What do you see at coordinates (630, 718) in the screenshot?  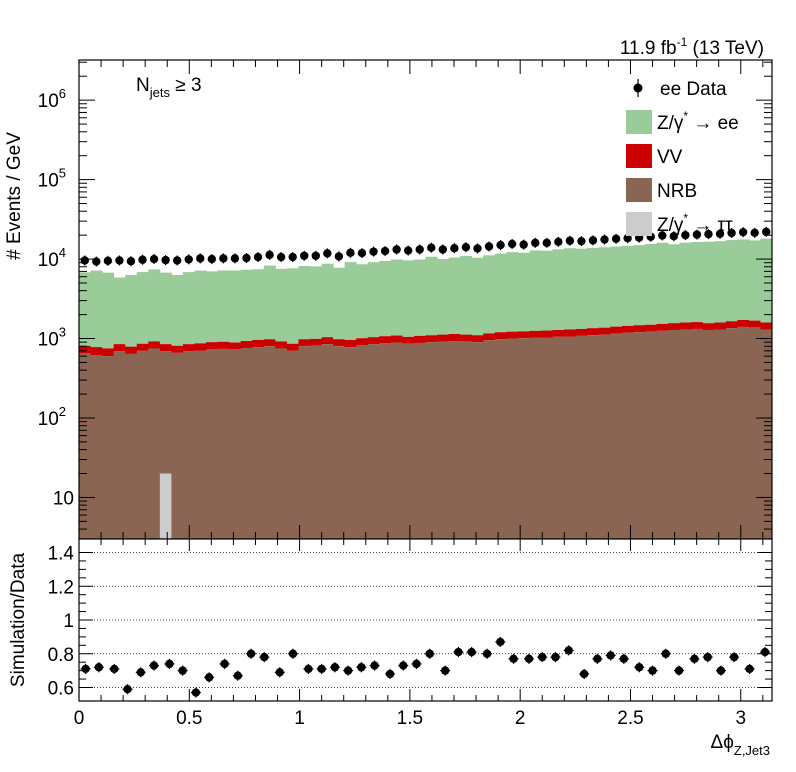 I see `x-tick-label-5: 2.5` at bounding box center [630, 718].